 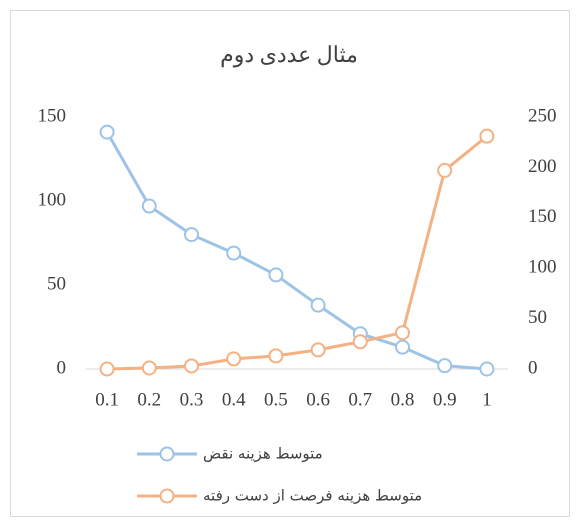 What do you see at coordinates (192, 399) in the screenshot?
I see `x-tick-label: 0.3` at bounding box center [192, 399].